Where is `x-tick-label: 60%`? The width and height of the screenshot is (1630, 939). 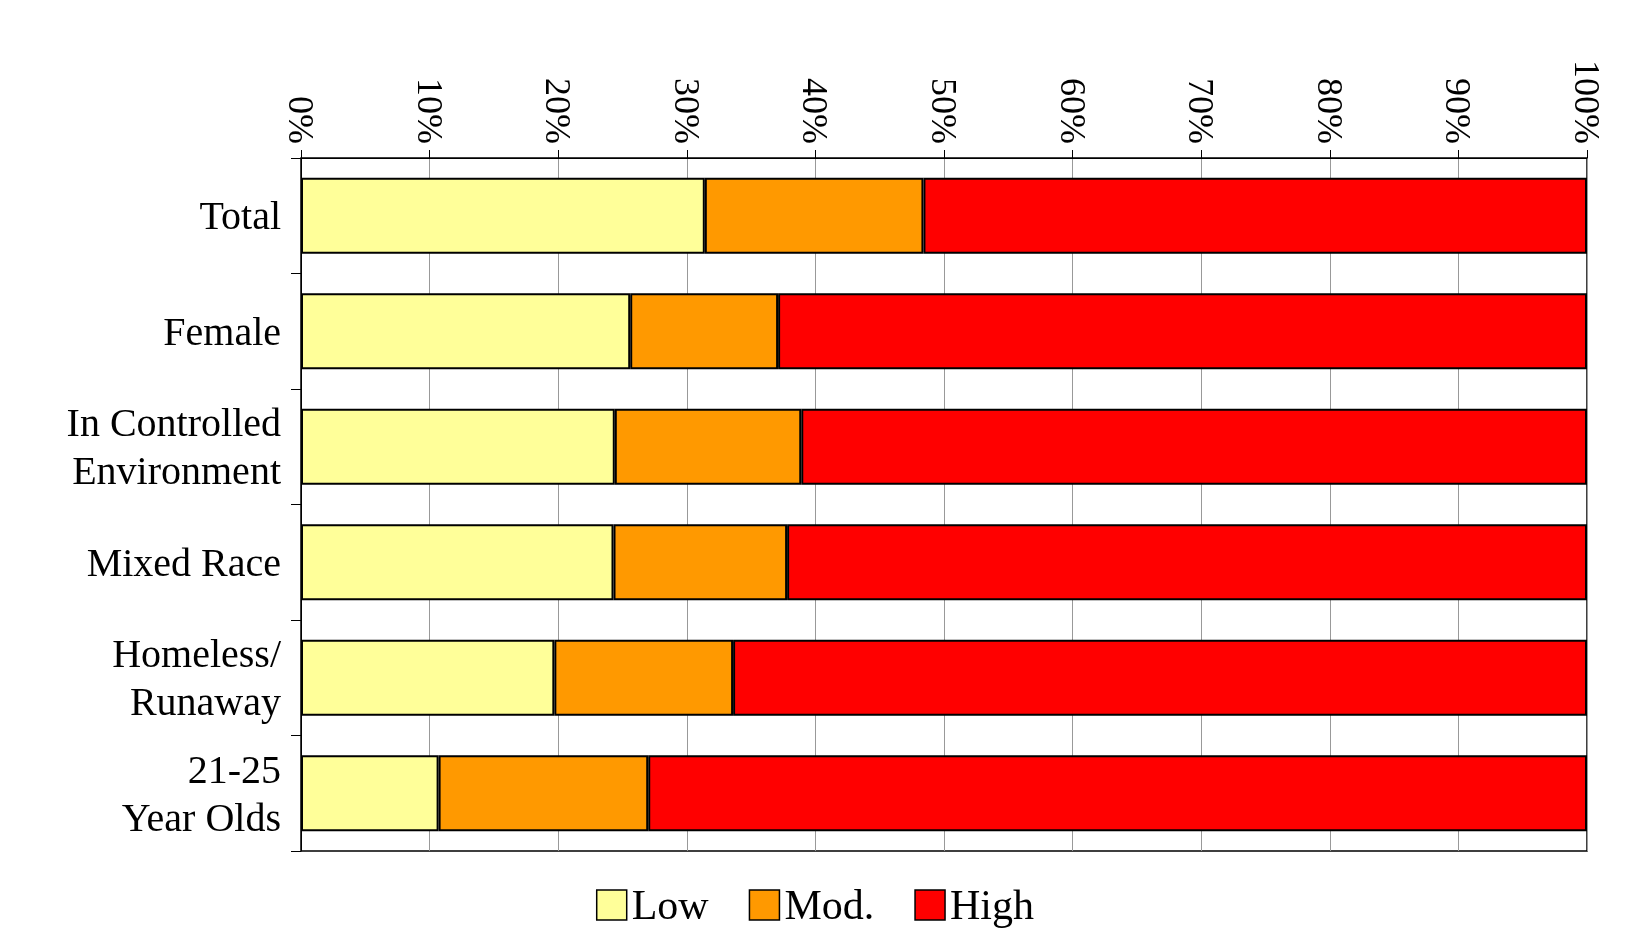
x-tick-label: 60% is located at coordinates (1072, 111).